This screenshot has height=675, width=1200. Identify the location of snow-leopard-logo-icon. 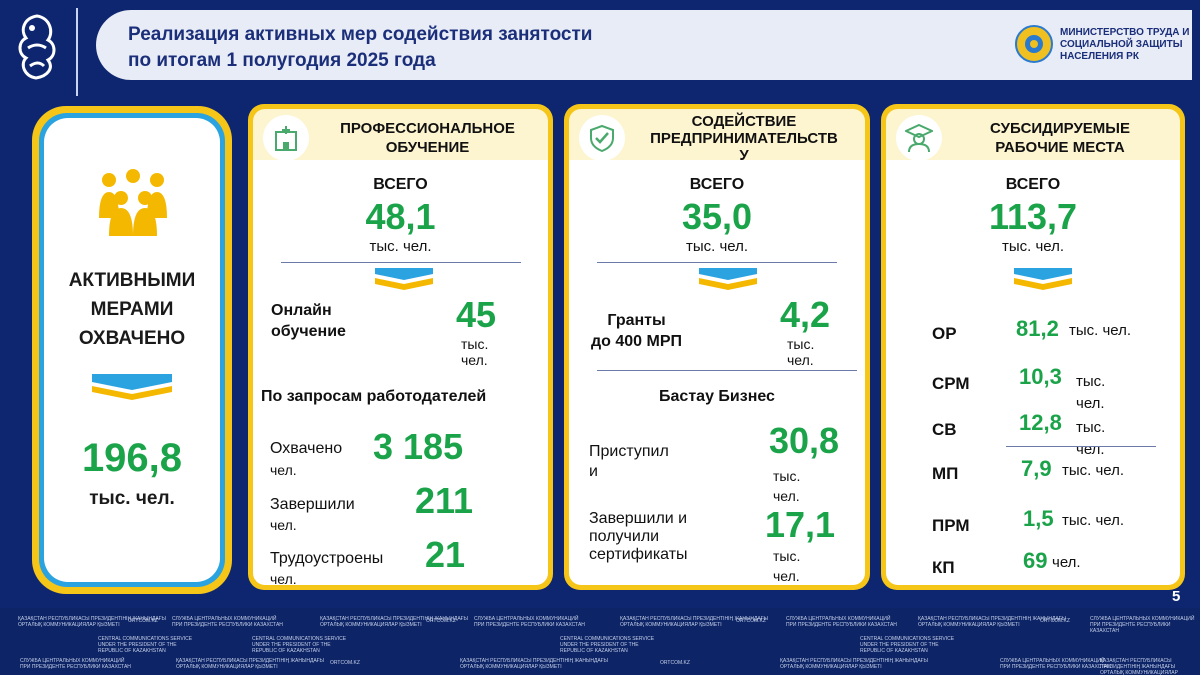
(37, 47).